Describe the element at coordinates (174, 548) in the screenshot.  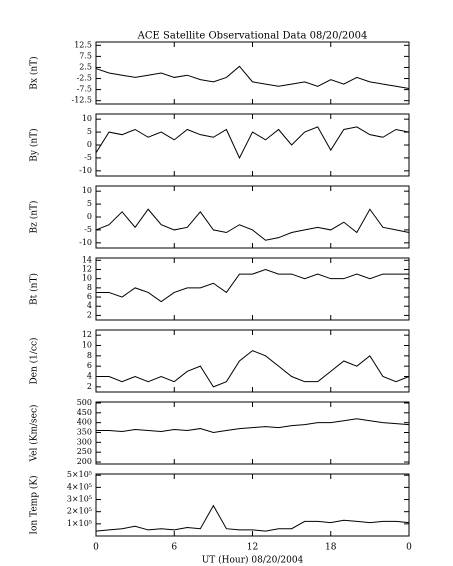
I see `x-tick-label: 6` at that location.